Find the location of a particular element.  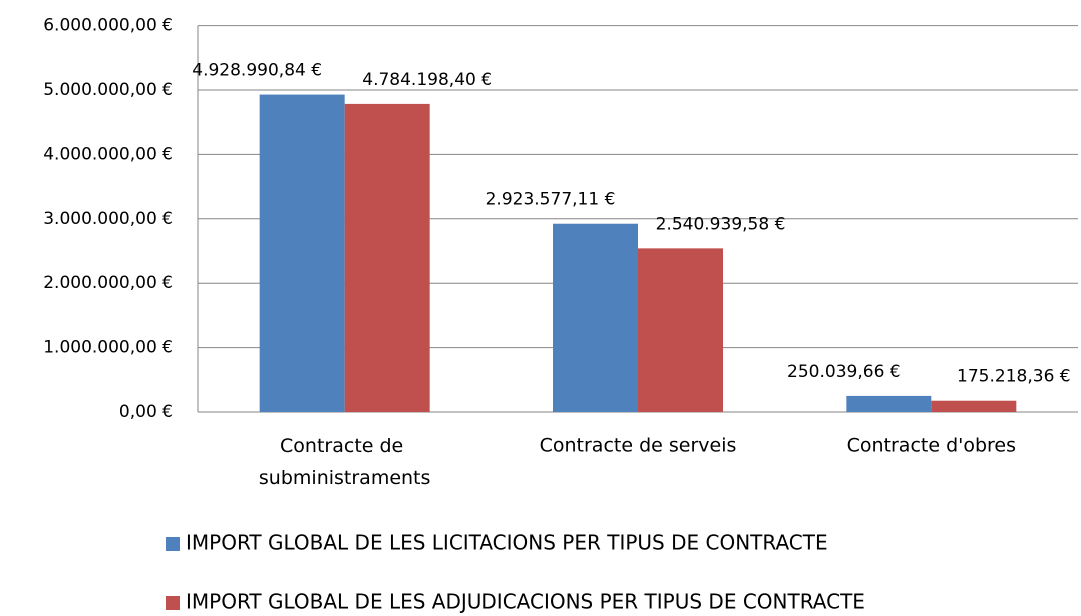

data-label: 2.540.939,58 € is located at coordinates (721, 224).